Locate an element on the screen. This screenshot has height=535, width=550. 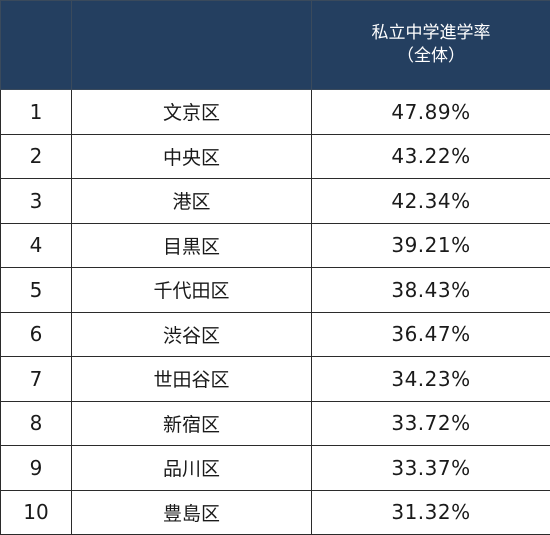
rate-cell: 43.22% is located at coordinates (431, 156).